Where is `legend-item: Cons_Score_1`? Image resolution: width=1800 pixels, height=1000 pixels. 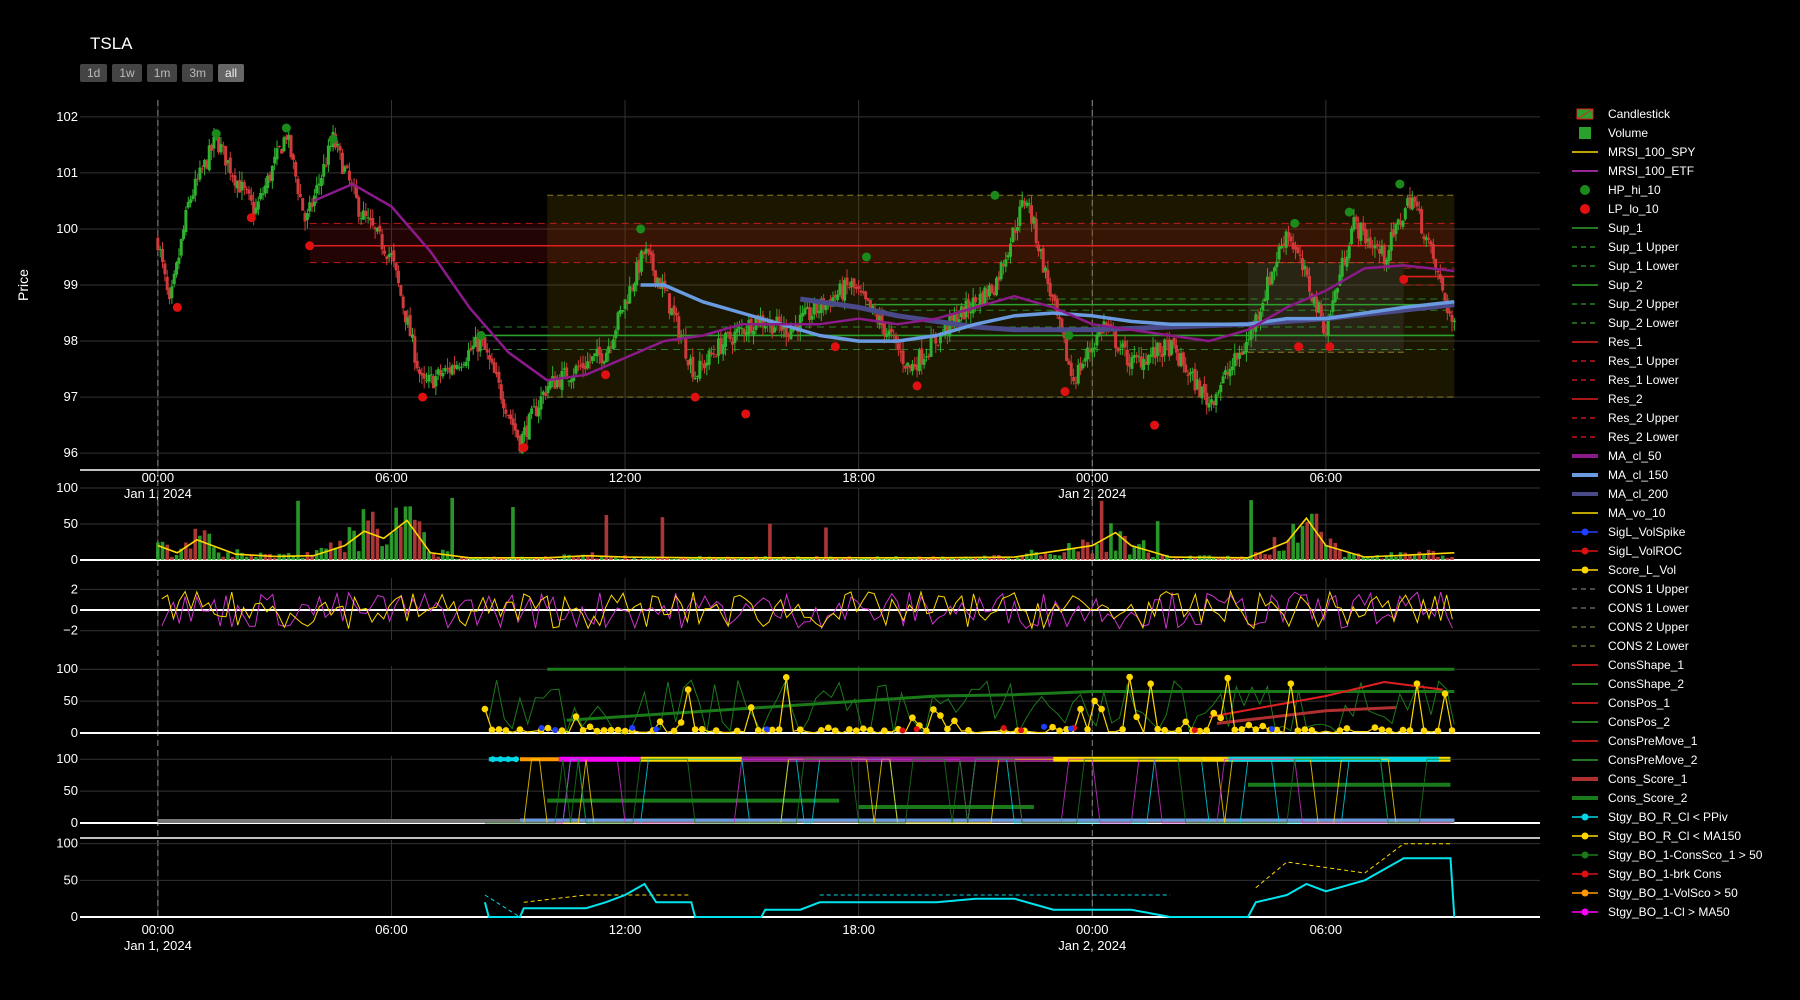
legend-item: Cons_Score_1 is located at coordinates (1684, 778).